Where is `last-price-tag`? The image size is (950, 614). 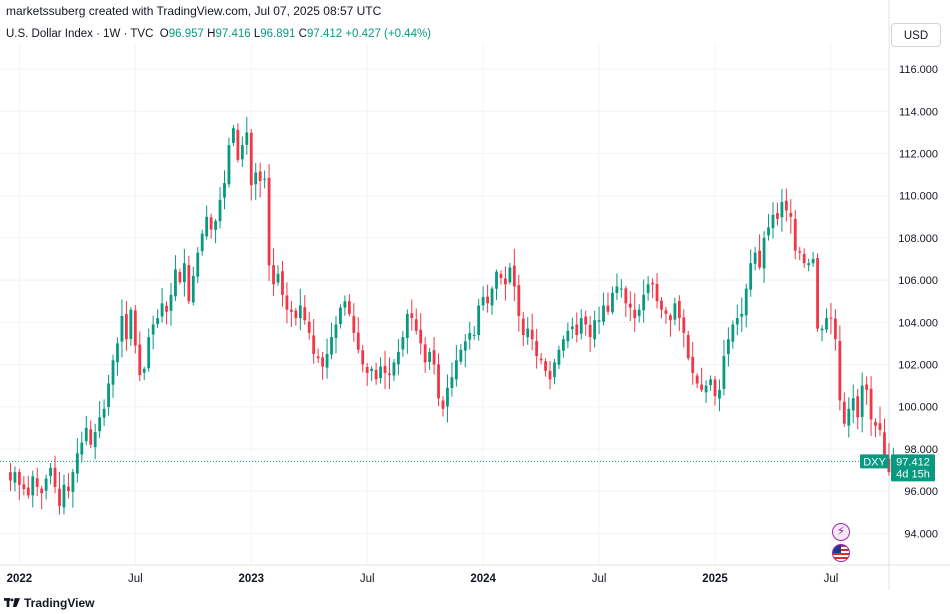
last-price-tag is located at coordinates (913, 468).